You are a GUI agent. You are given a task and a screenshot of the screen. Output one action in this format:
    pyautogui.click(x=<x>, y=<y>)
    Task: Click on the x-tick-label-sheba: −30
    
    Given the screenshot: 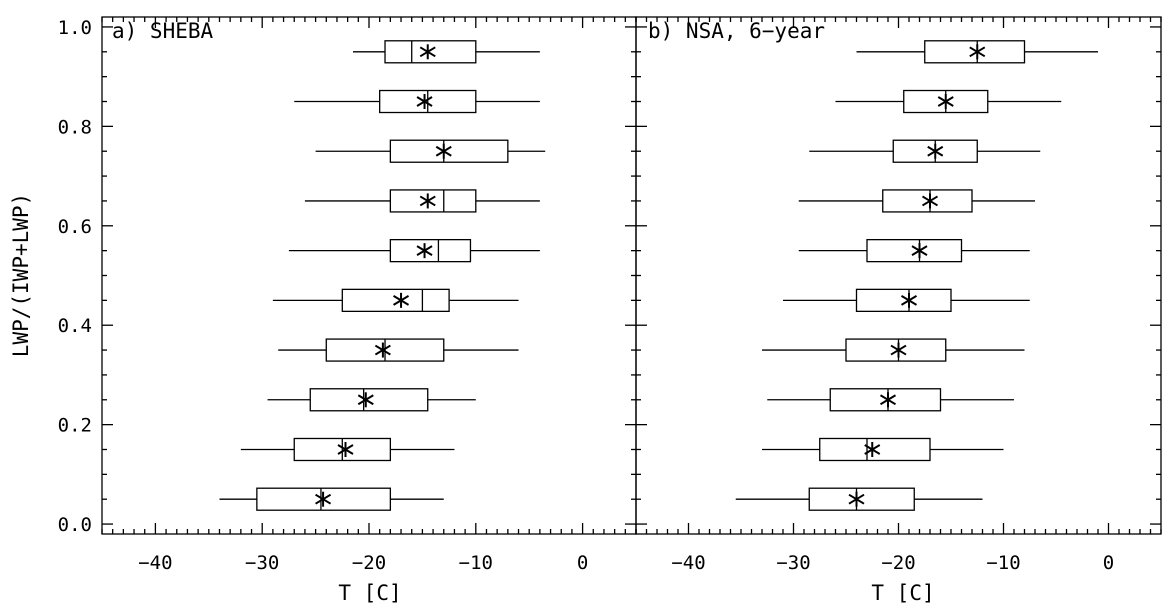 What is the action you would take?
    pyautogui.click(x=262, y=563)
    